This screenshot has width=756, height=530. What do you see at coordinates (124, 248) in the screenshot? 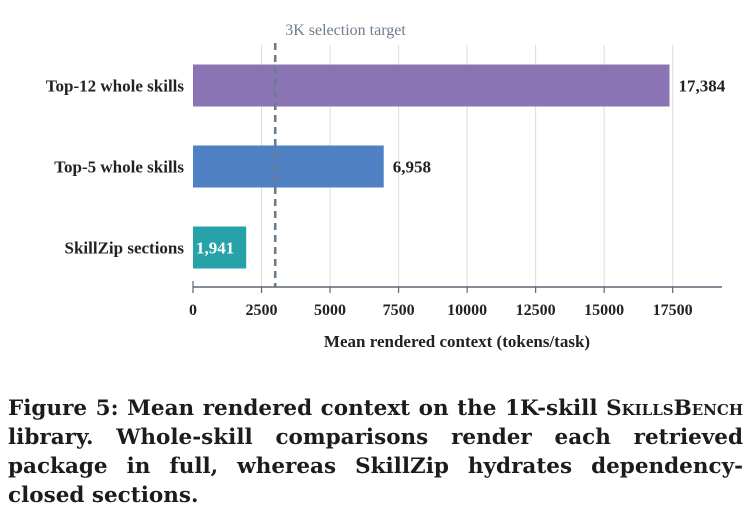
I see `category-label: SkillZip sections` at bounding box center [124, 248].